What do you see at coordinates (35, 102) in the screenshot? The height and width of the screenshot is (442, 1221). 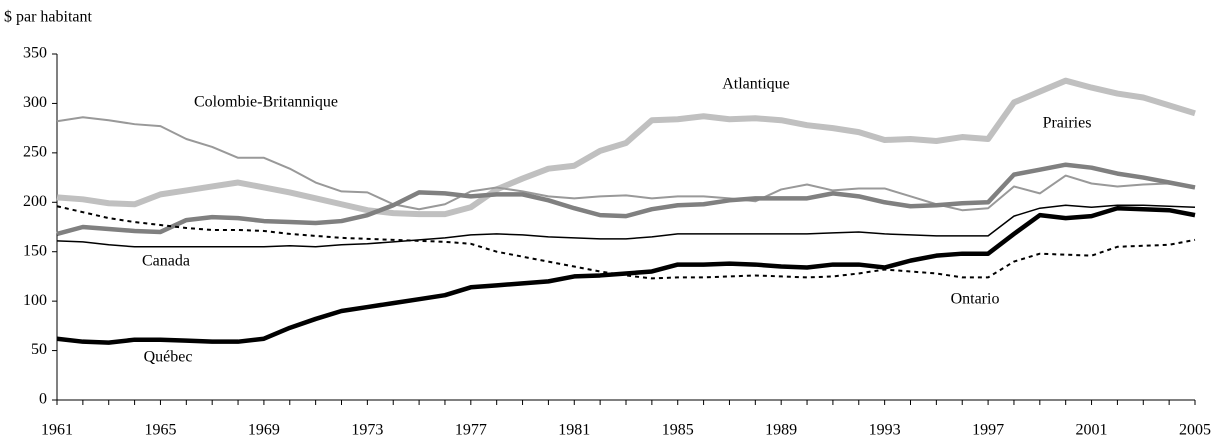 I see `y-tick-label: 300` at bounding box center [35, 102].